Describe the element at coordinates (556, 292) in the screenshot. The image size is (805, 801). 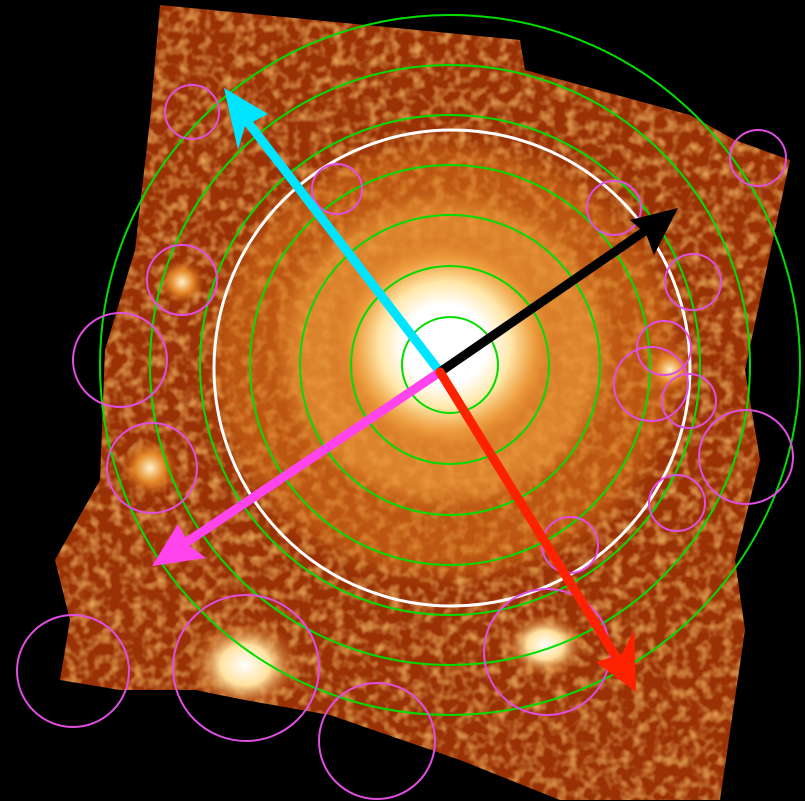
I see `black-arrow` at that location.